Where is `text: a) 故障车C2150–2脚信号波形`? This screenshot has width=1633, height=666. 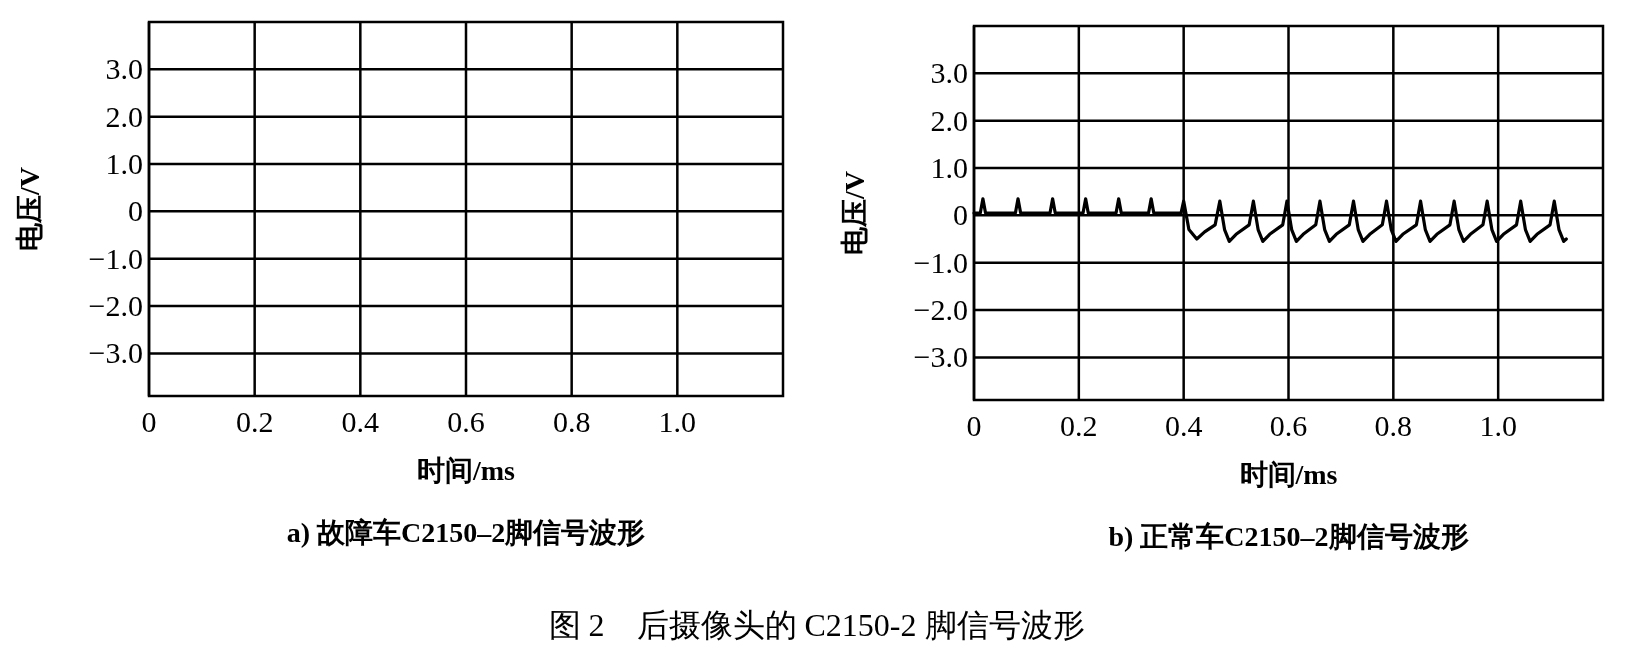
text: a) 故障车C2150–2脚信号波形 is located at coordinates (466, 532).